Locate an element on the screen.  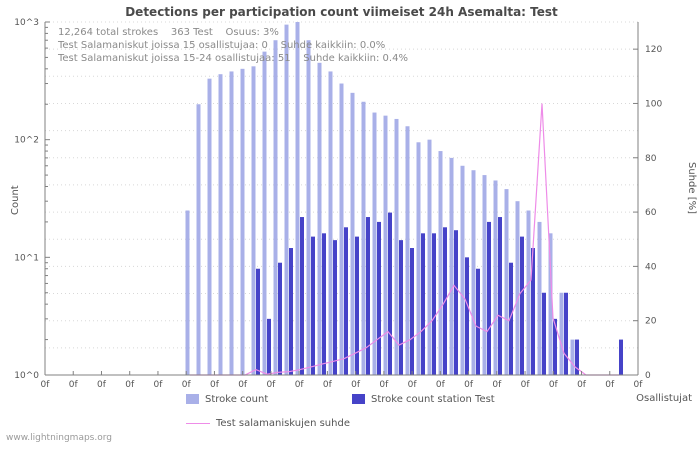
legend-label-stroke-count-station: Stroke count station Test is located at coordinates (433, 399).